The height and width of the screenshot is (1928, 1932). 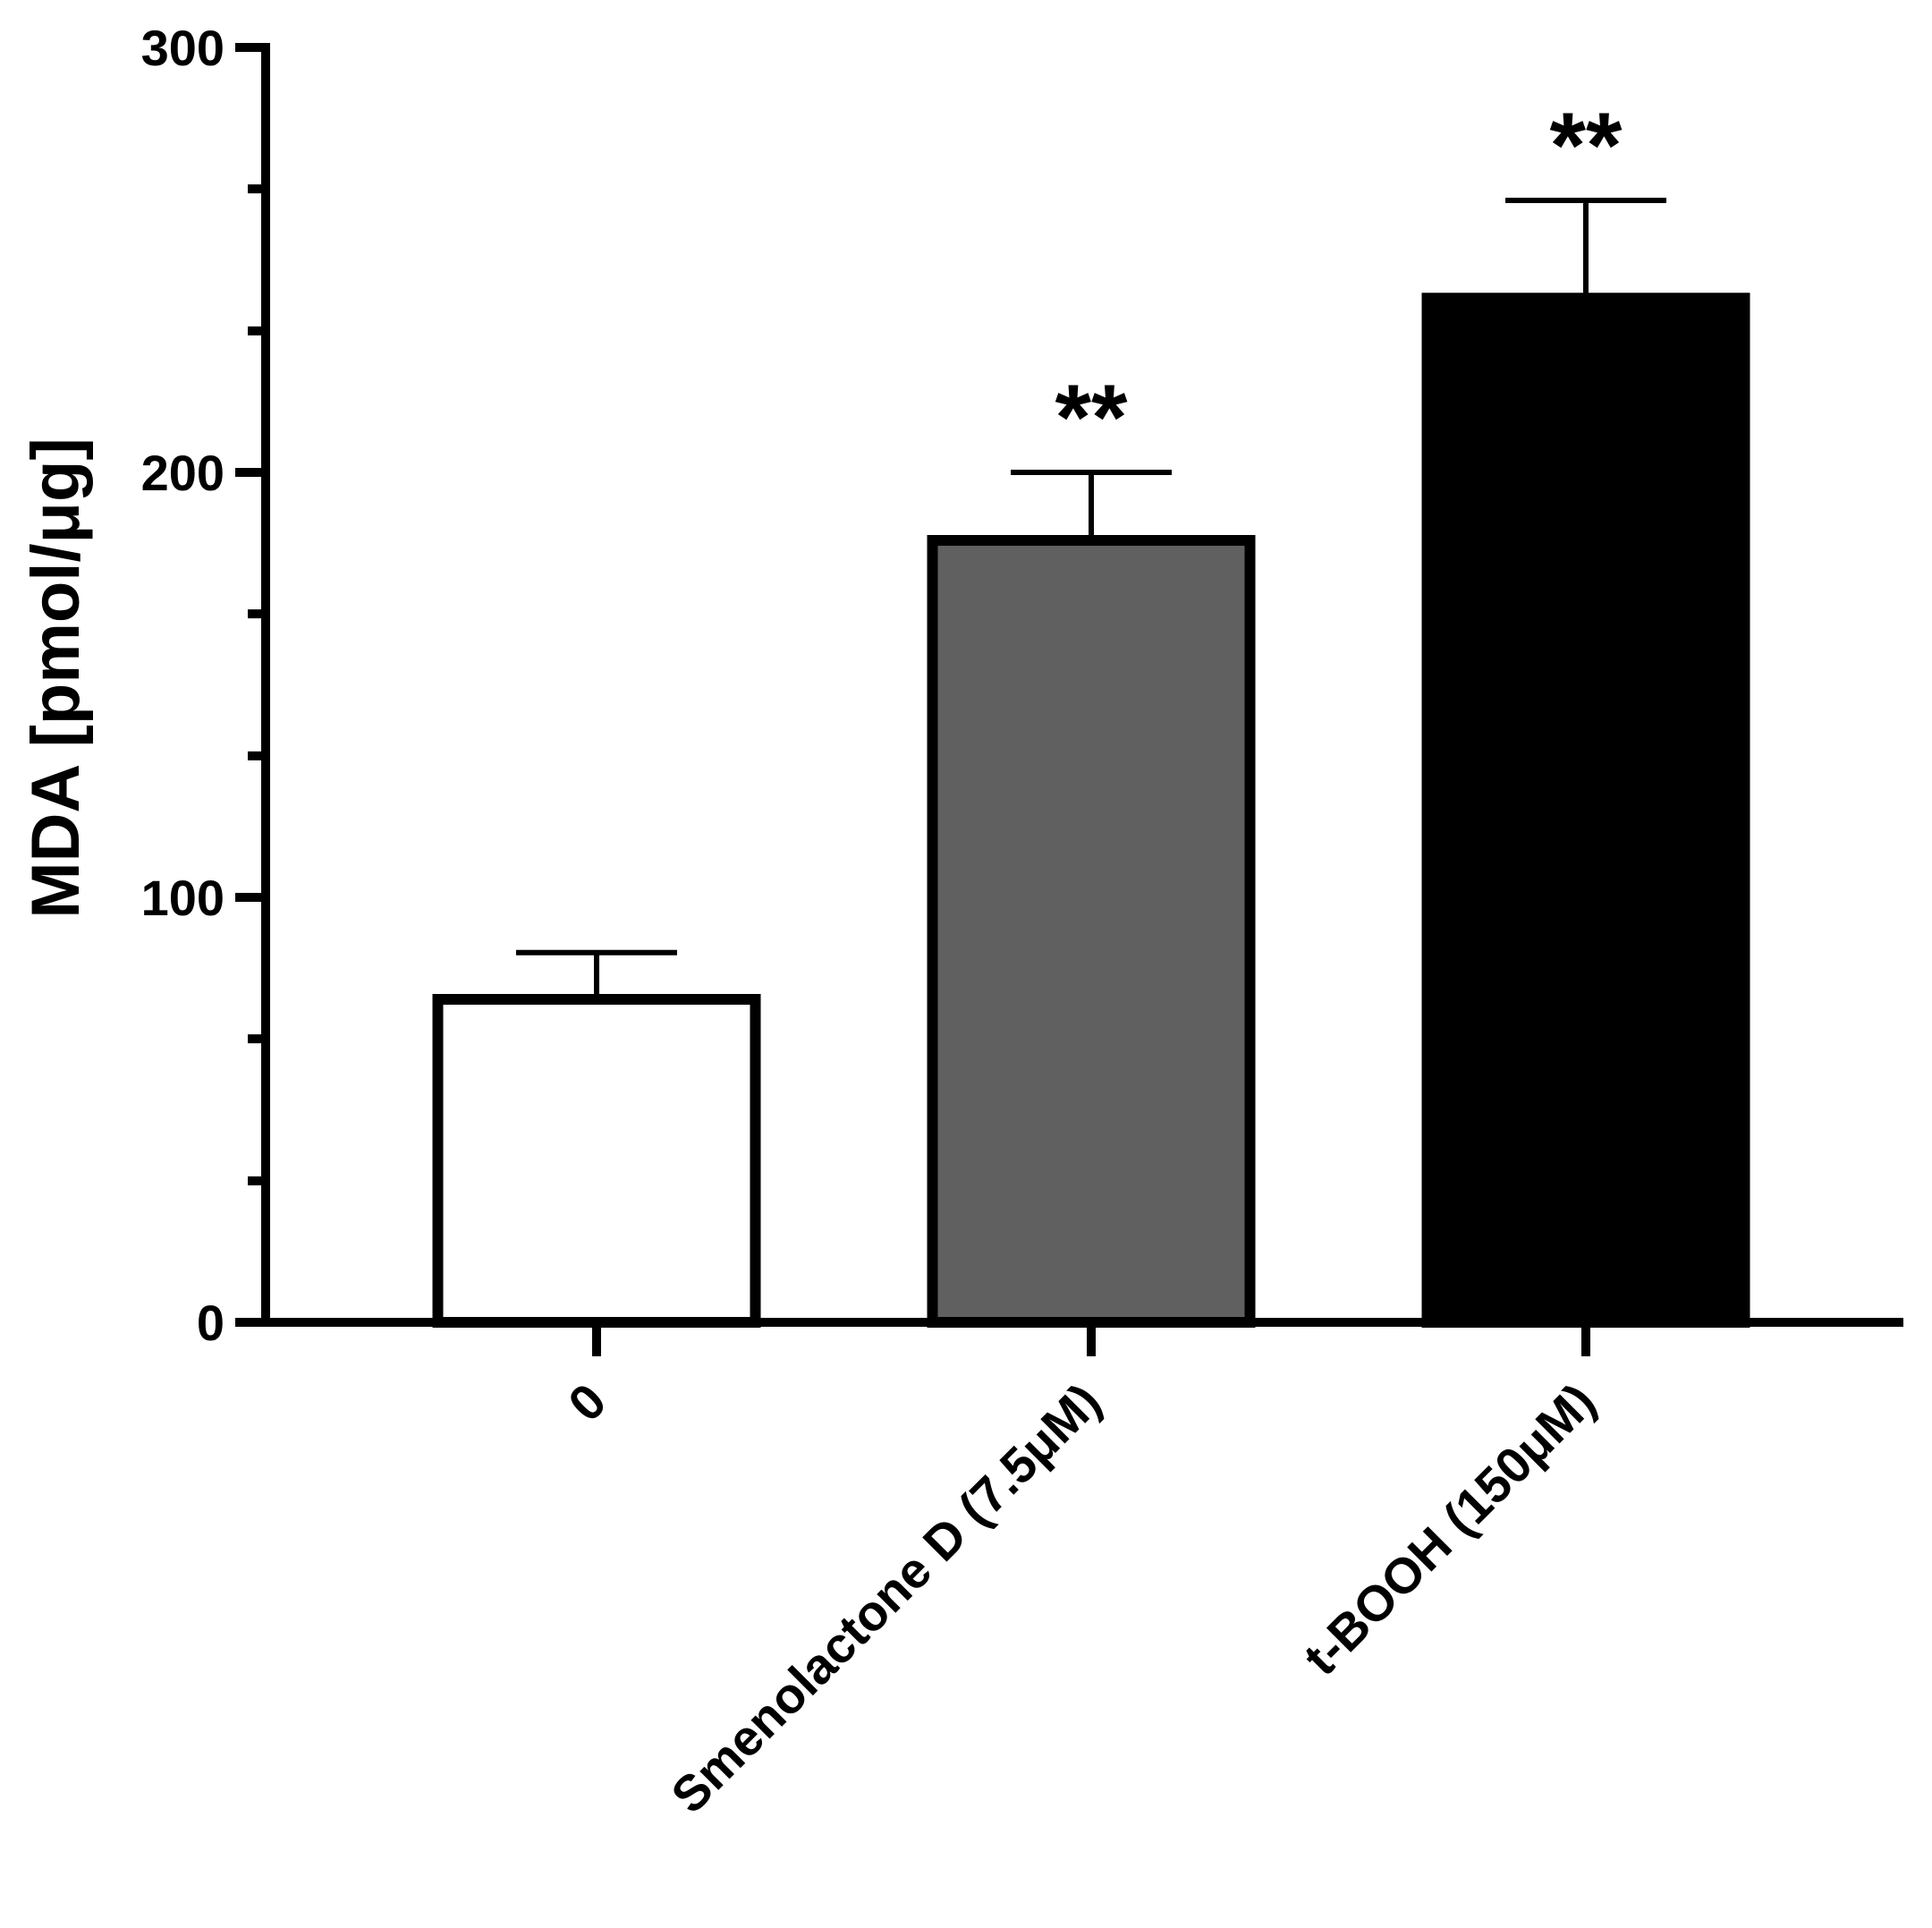 I want to click on y-tick-label: 100, so click(x=183, y=898).